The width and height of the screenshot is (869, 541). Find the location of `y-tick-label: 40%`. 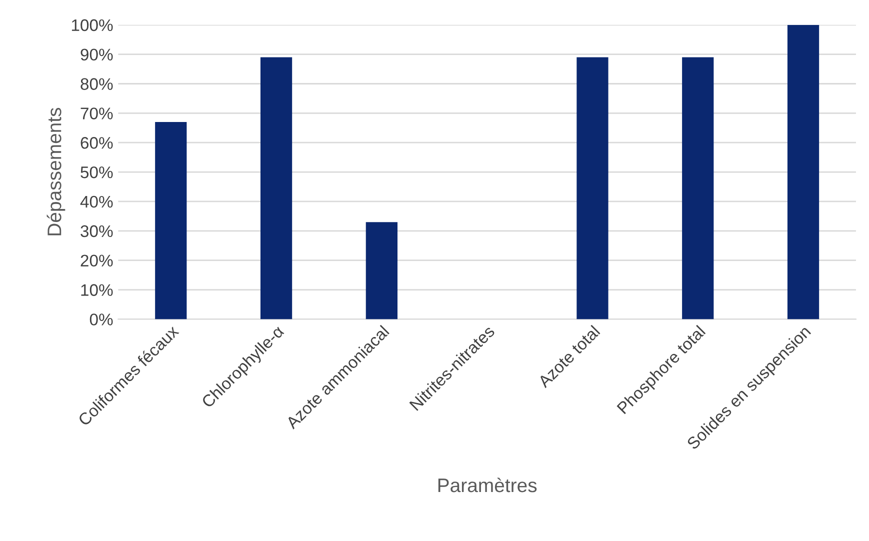

y-tick-label: 40% is located at coordinates (96, 202).